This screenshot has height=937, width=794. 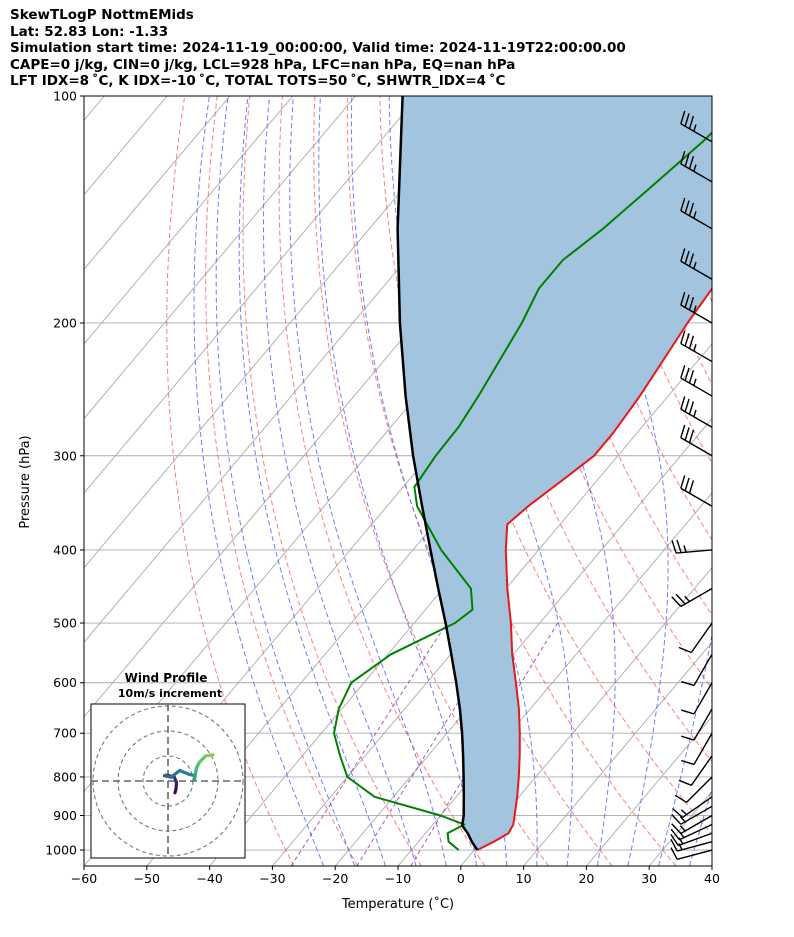 What do you see at coordinates (25, 481) in the screenshot?
I see `y-axis-label: Pressure (hPa)` at bounding box center [25, 481].